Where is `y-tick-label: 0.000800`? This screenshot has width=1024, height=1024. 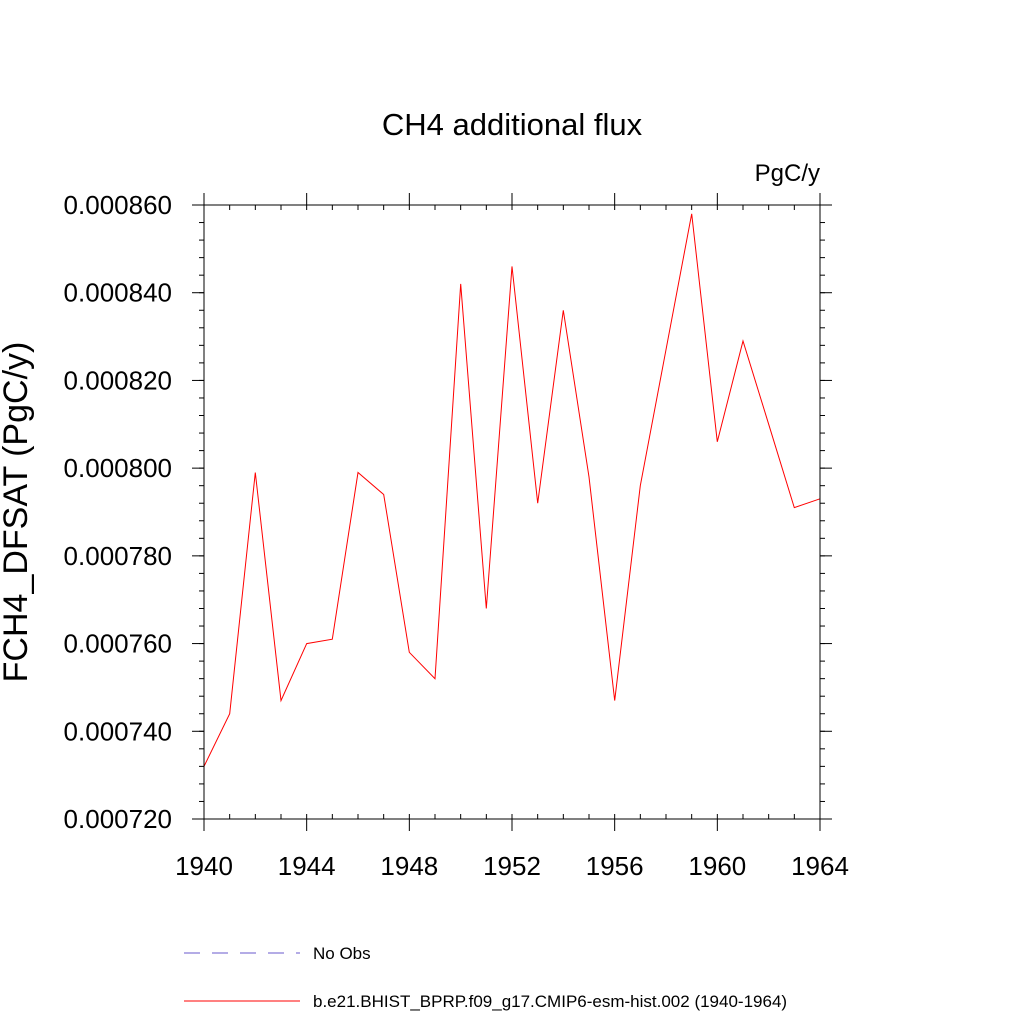
y-tick-label: 0.000800 is located at coordinates (118, 468).